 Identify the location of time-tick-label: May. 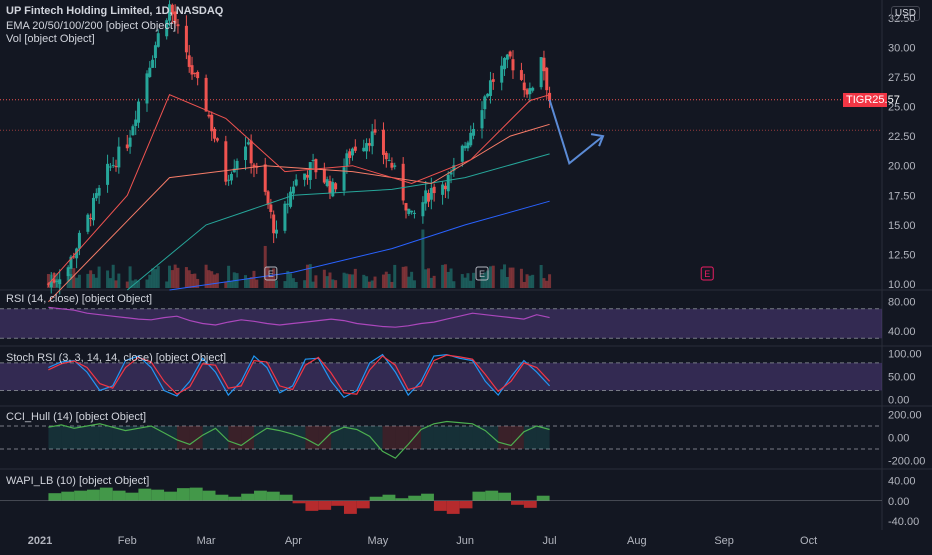
(377, 541).